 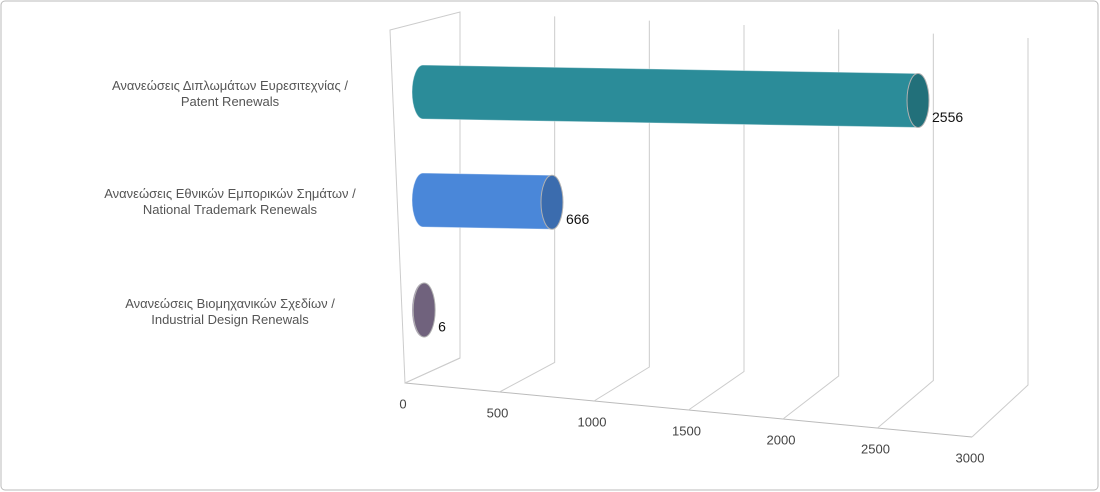 What do you see at coordinates (875, 448) in the screenshot?
I see `x-tick-label: 2500` at bounding box center [875, 448].